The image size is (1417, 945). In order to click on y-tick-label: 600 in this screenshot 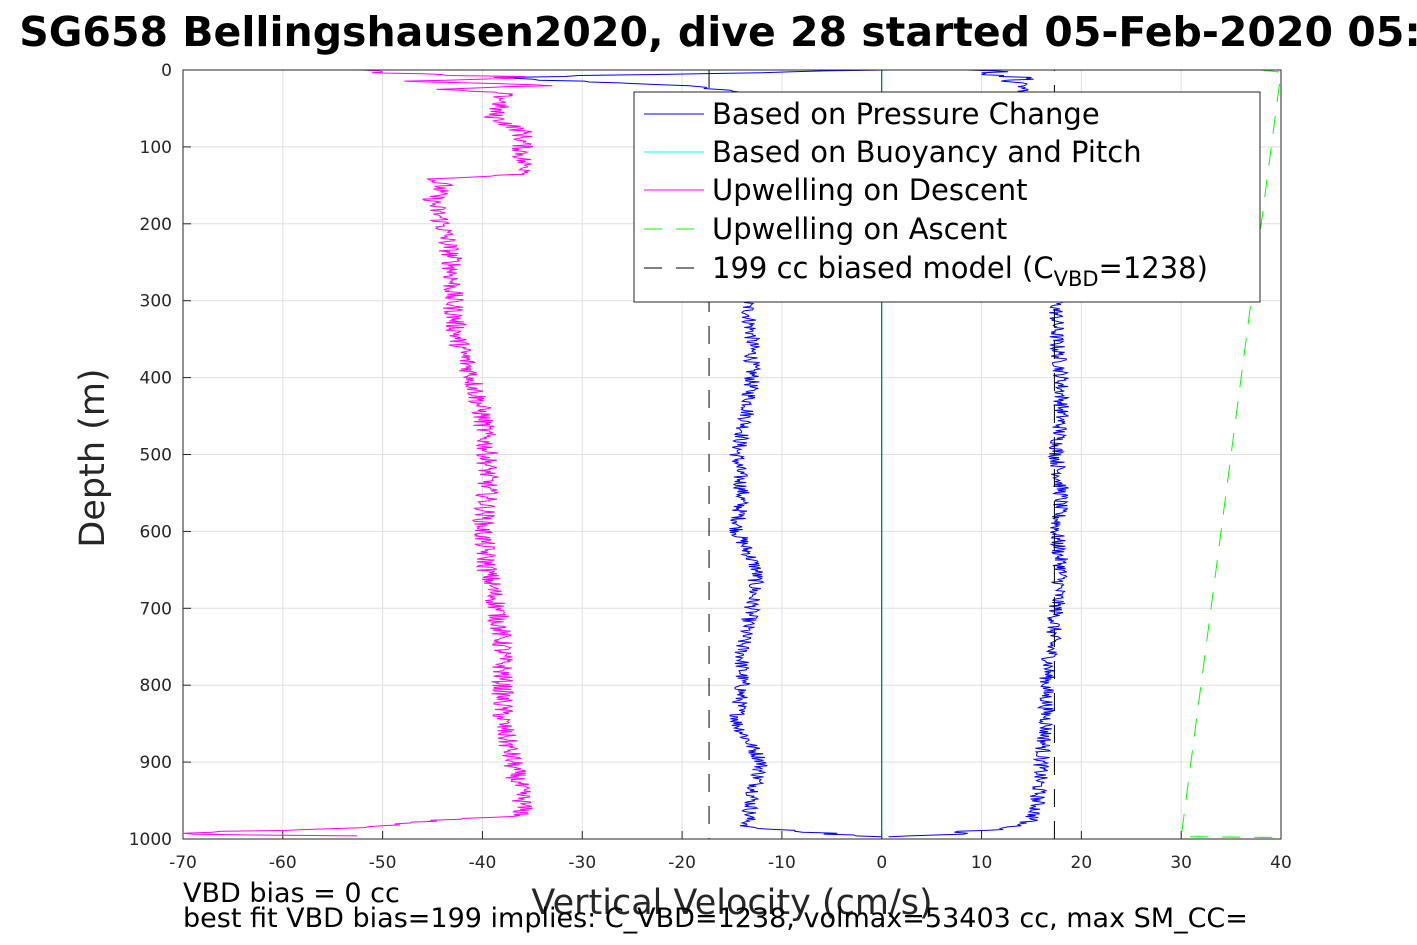, I will do `click(156, 532)`.